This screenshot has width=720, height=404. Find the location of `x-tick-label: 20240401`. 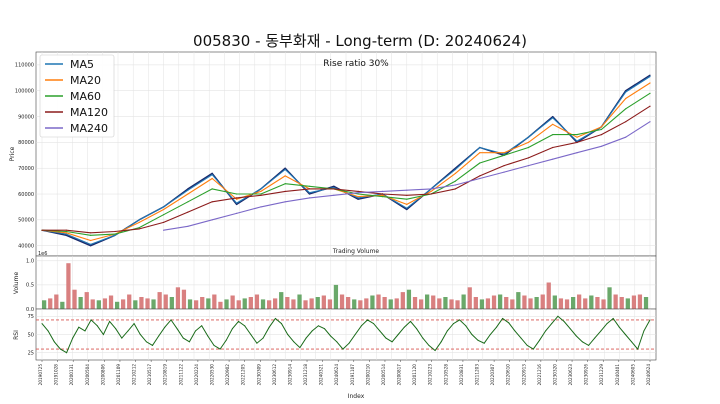

x-tick-label: 20240401 is located at coordinates (617, 375).